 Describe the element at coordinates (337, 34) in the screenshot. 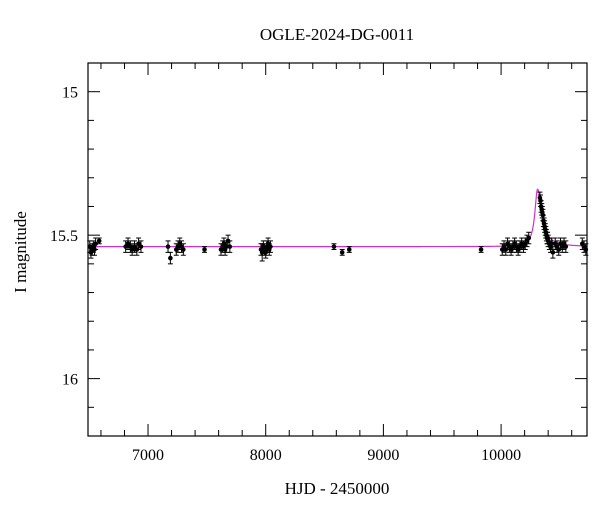

I see `chart-title: OGLE-2024-DG-0011` at that location.